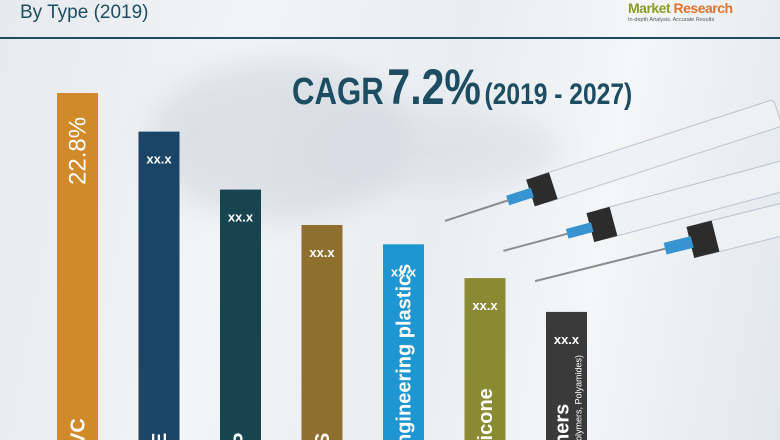 The width and height of the screenshot is (780, 440). What do you see at coordinates (78, 151) in the screenshot?
I see `bar-value-label: 22.8%` at bounding box center [78, 151].